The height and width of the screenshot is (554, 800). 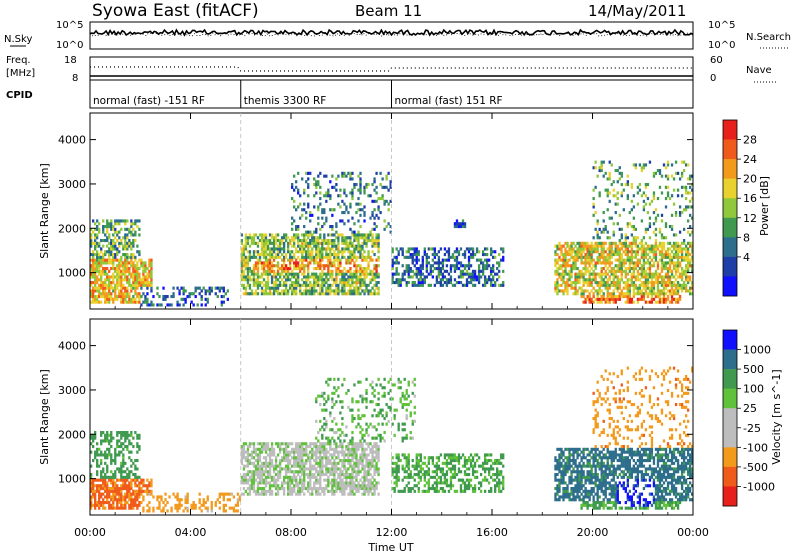 What do you see at coordinates (69, 45) in the screenshot?
I see `noise-left-tick-bottom: 10^0` at bounding box center [69, 45].